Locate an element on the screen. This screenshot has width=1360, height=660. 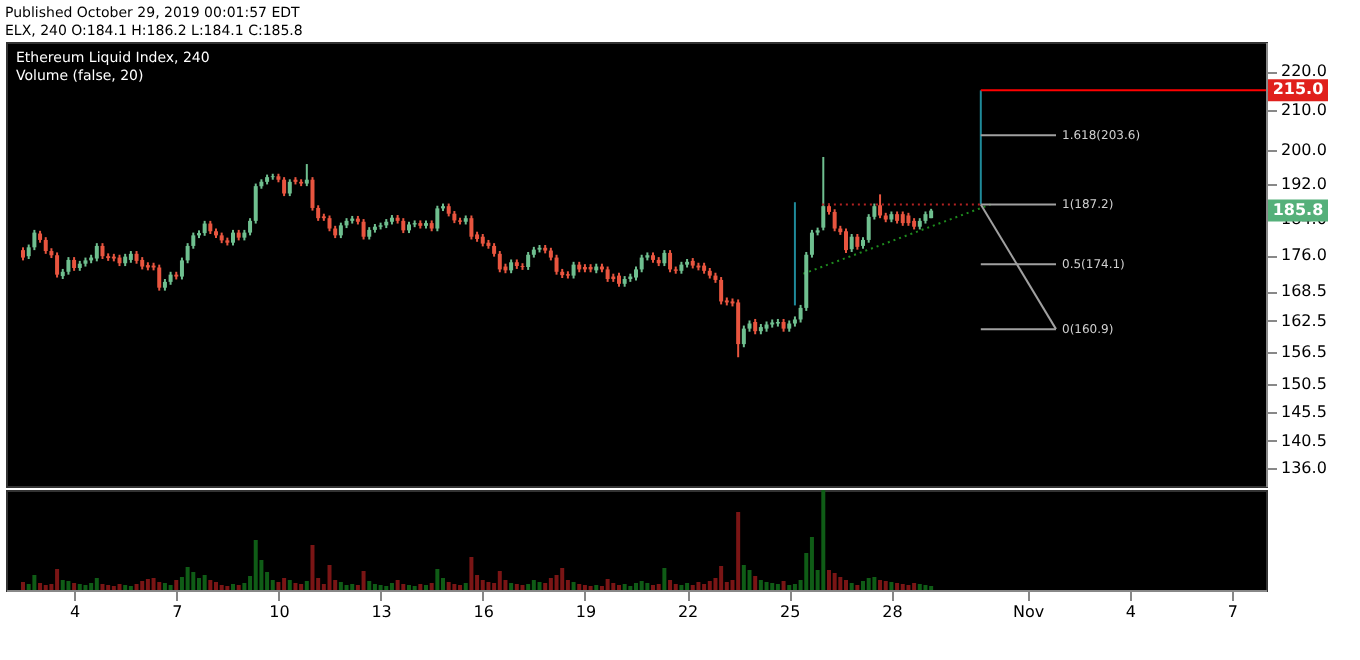
y-tick-label: 200.0 is located at coordinates (1304, 149).